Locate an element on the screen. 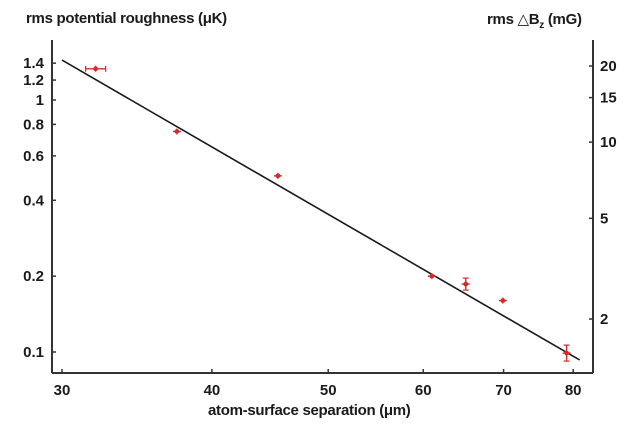 The height and width of the screenshot is (432, 630). x-tick-label: 80 is located at coordinates (573, 390).